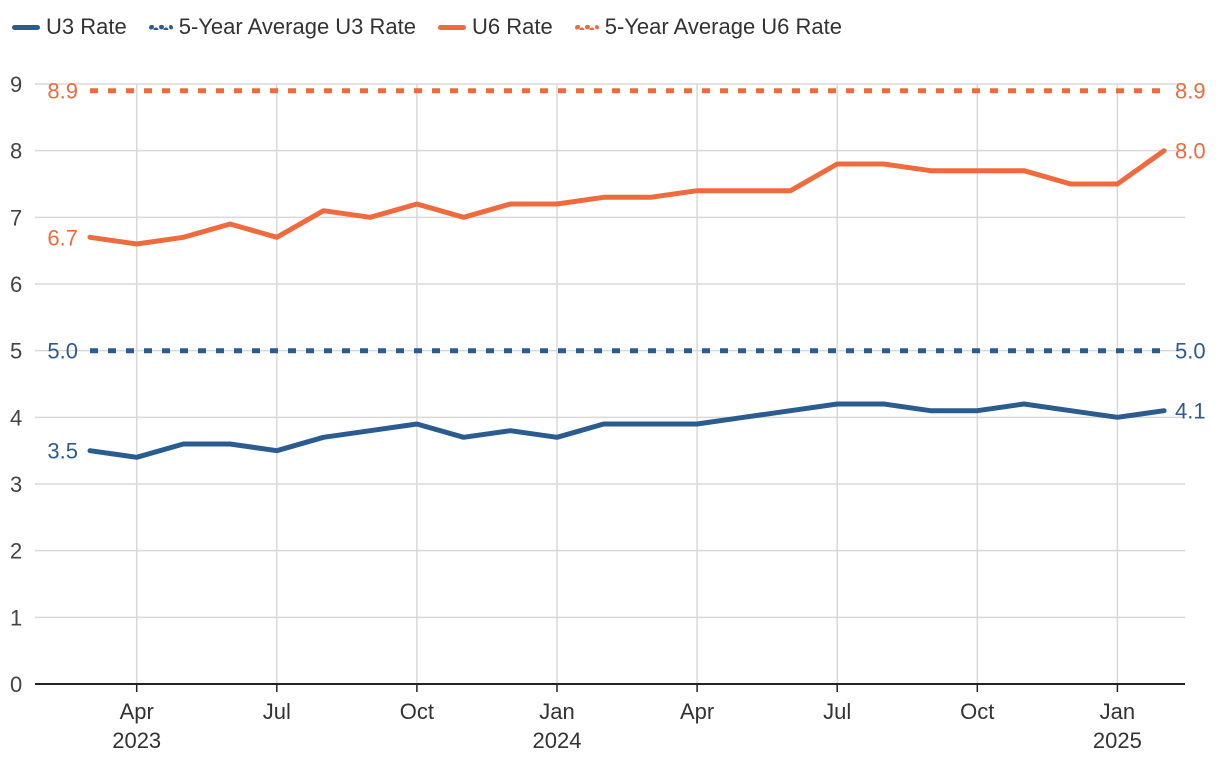 The height and width of the screenshot is (764, 1220). What do you see at coordinates (512, 26) in the screenshot?
I see `legend-label-u6: U6 Rate` at bounding box center [512, 26].